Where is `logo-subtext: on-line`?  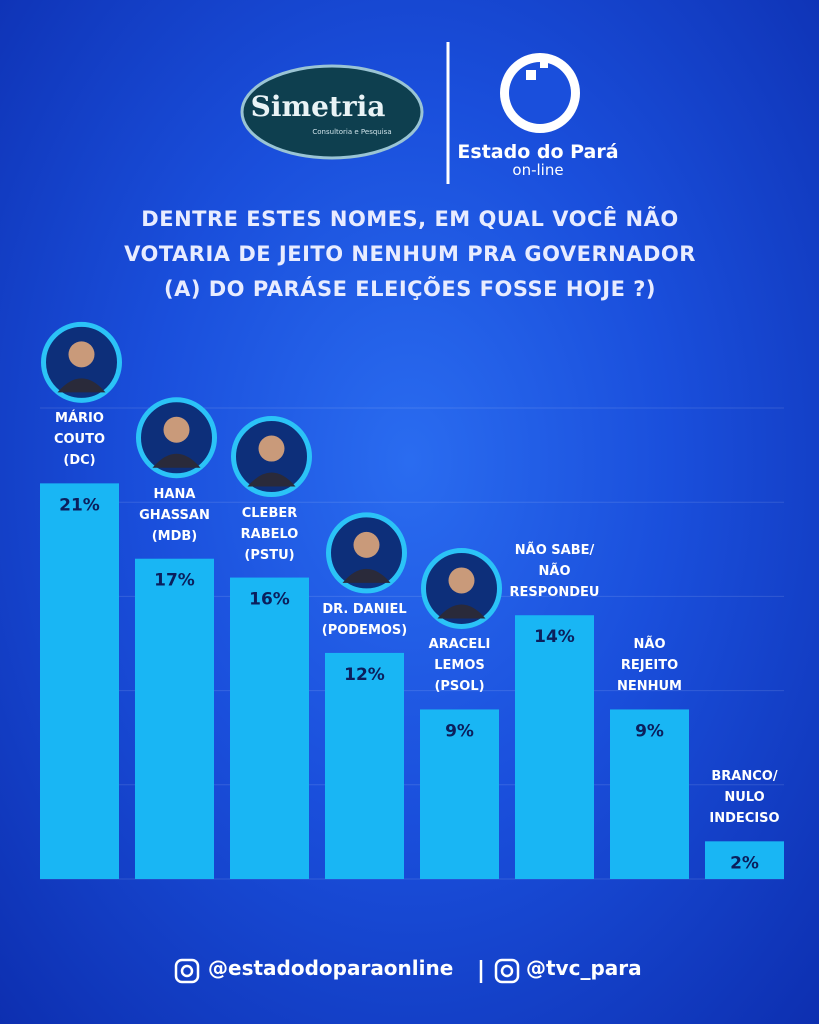 logo-subtext: on-line is located at coordinates (537, 170).